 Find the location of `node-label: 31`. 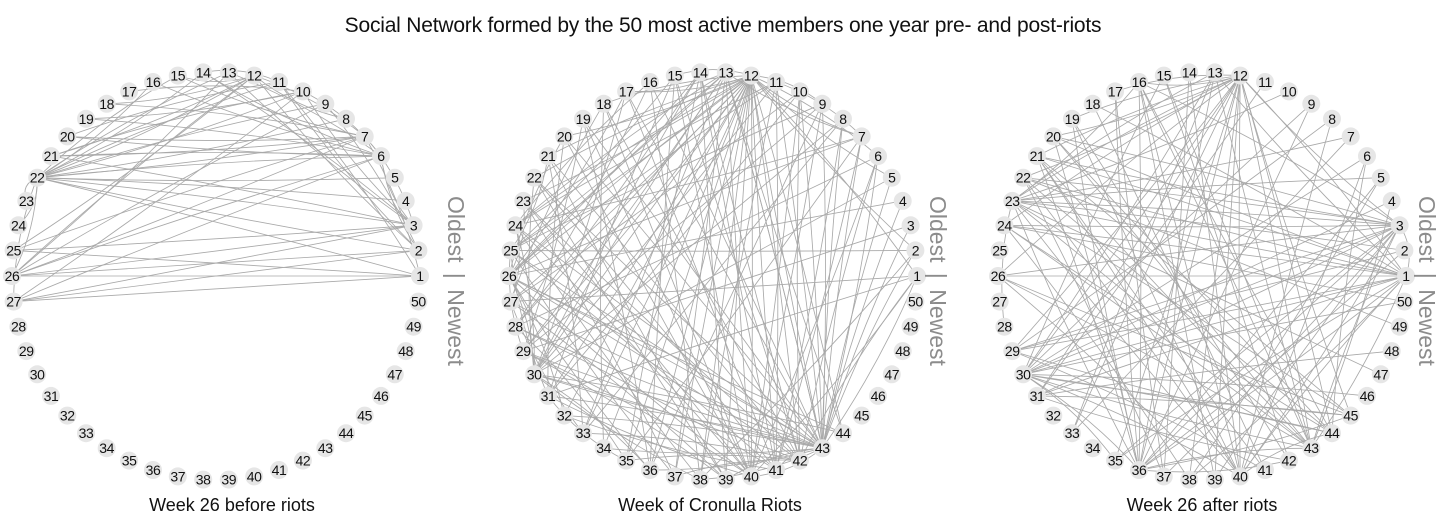

node-label: 31 is located at coordinates (548, 396).